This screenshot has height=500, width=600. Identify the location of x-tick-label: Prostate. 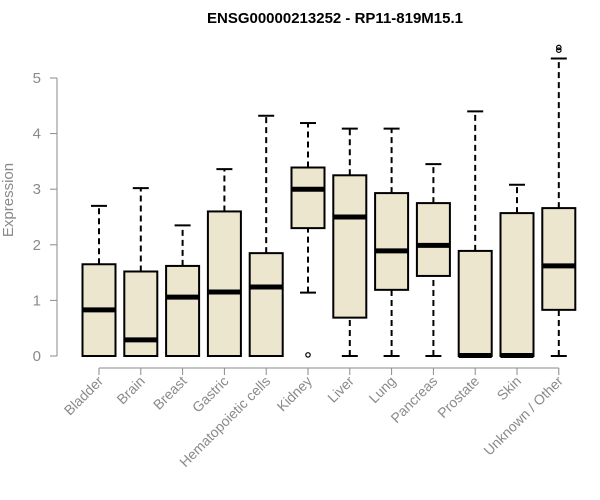
(458, 397).